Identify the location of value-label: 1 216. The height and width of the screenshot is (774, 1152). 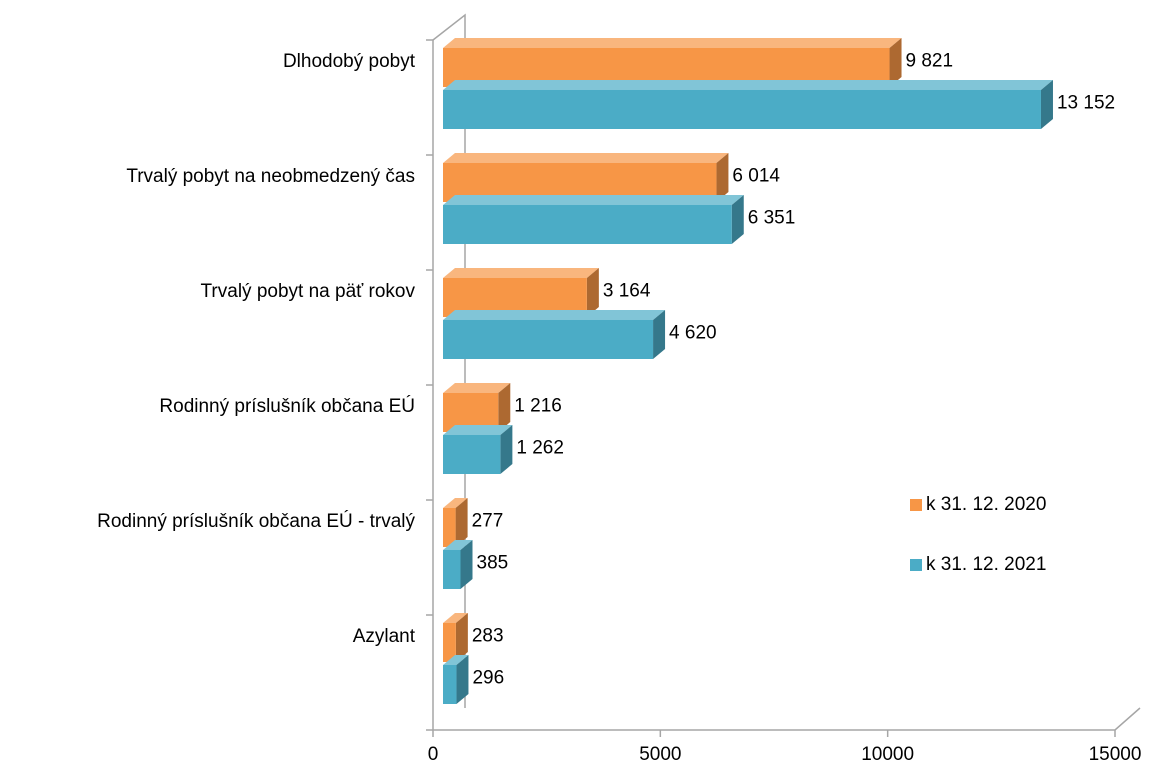
(538, 406).